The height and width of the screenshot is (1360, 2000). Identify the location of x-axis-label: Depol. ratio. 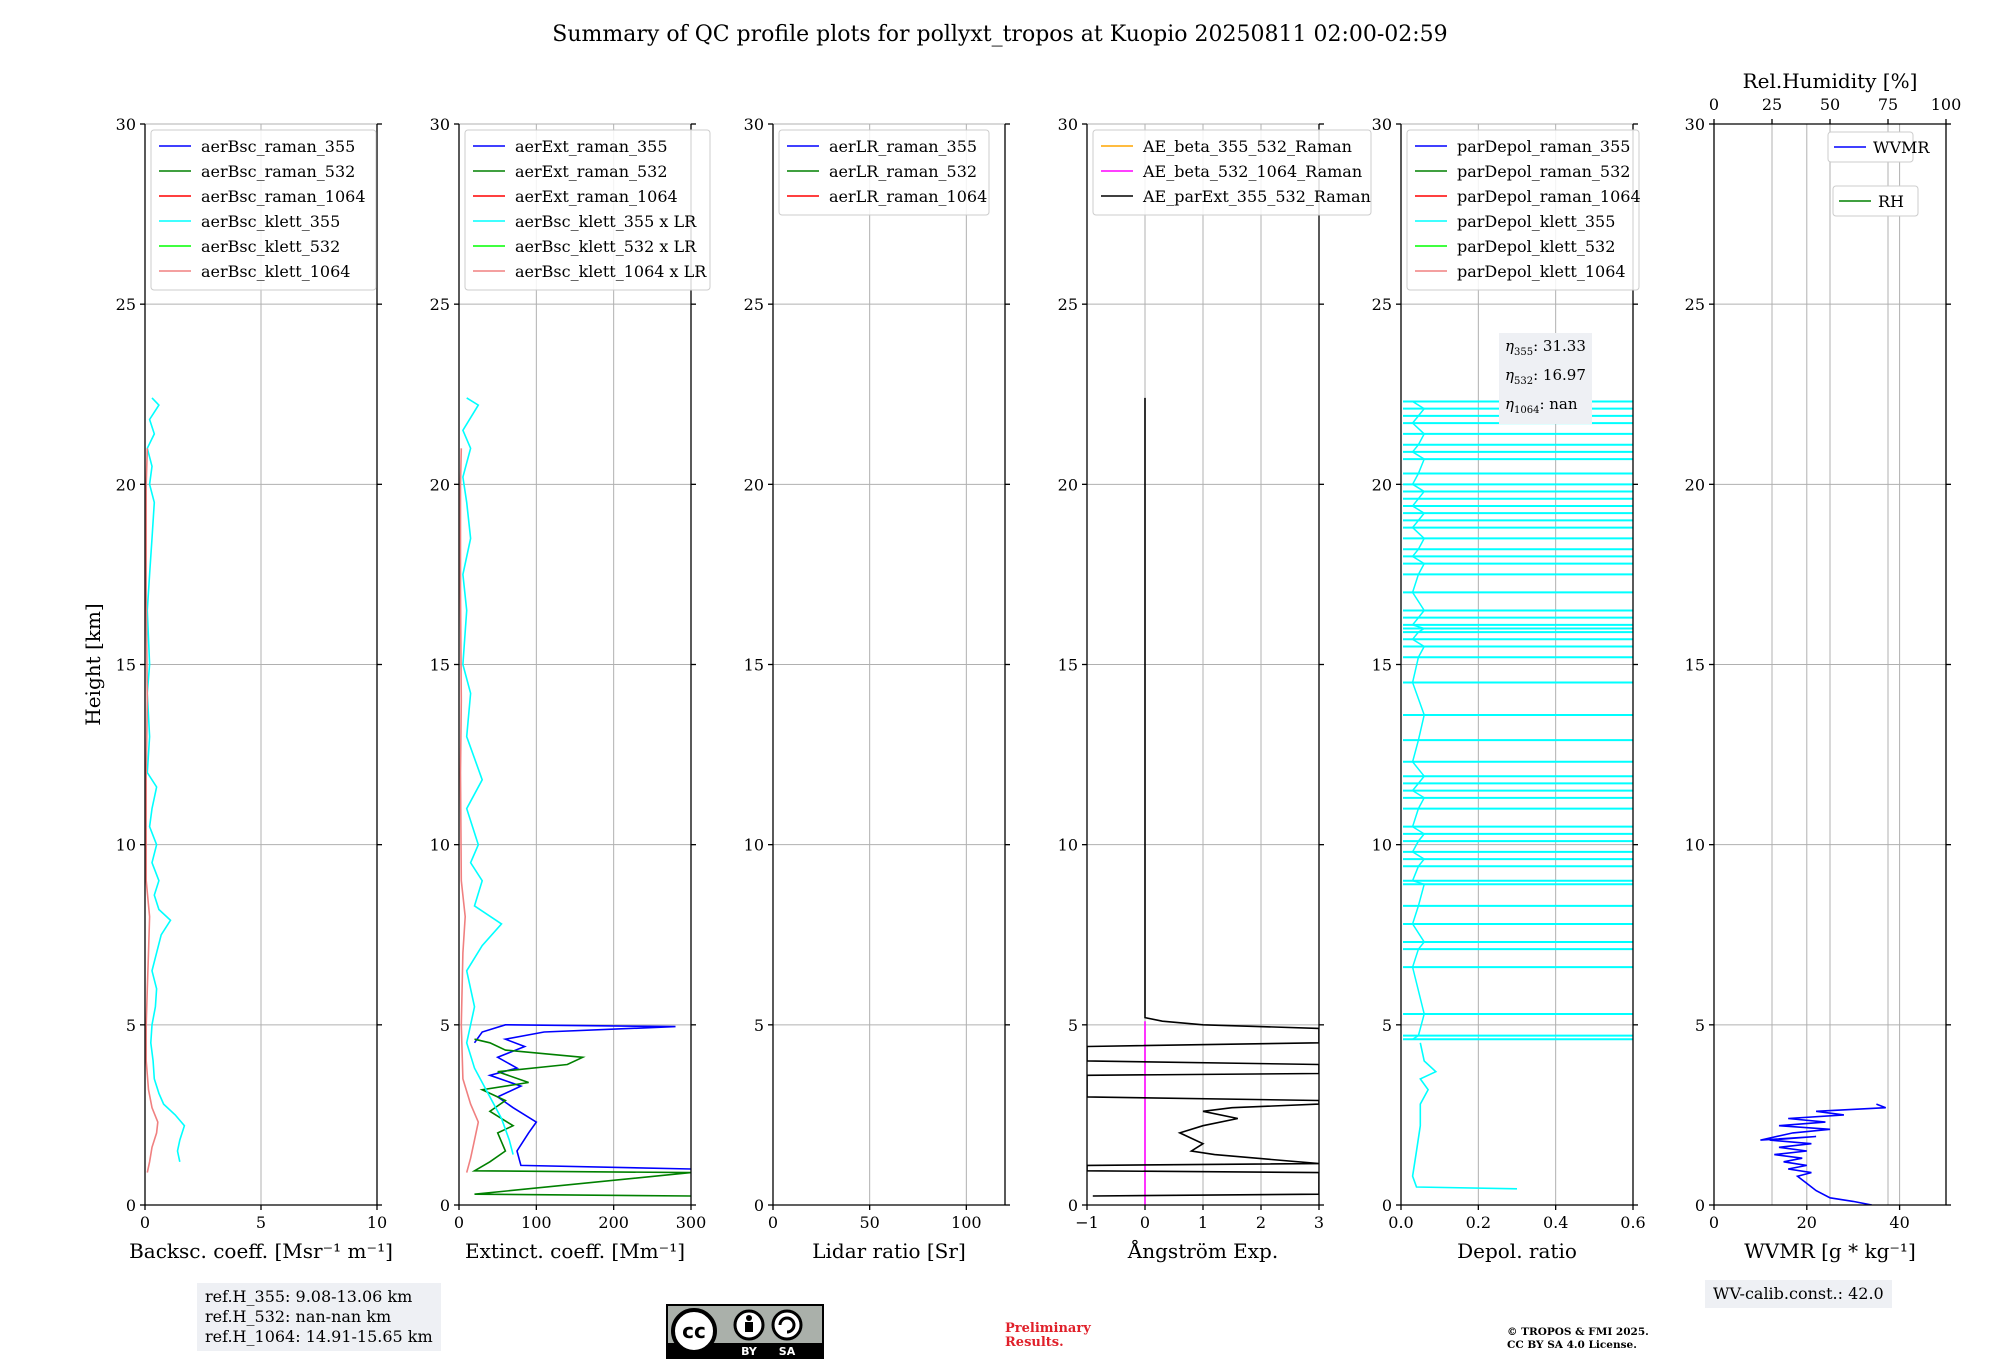
(1517, 1251).